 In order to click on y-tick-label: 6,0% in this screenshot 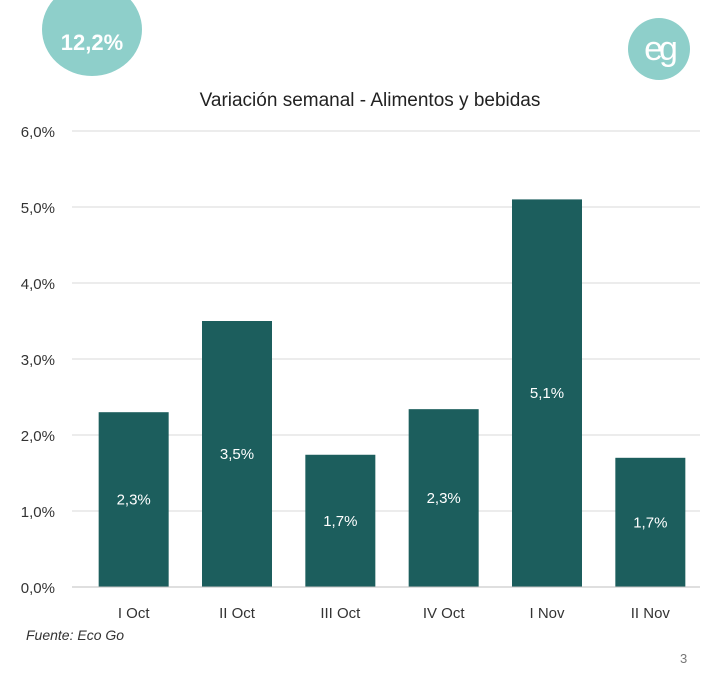, I will do `click(38, 132)`.